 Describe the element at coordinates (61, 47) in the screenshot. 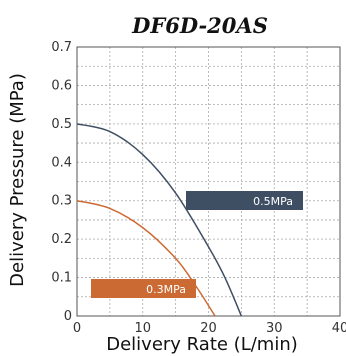

I see `y-tick-label: 0.7` at that location.